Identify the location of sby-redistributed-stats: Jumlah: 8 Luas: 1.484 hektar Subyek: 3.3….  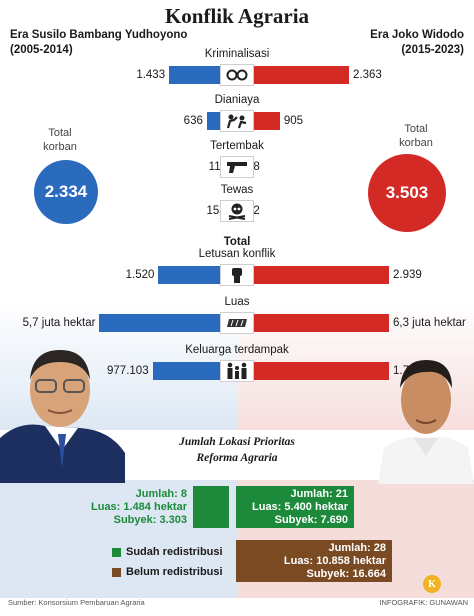
(123, 507).